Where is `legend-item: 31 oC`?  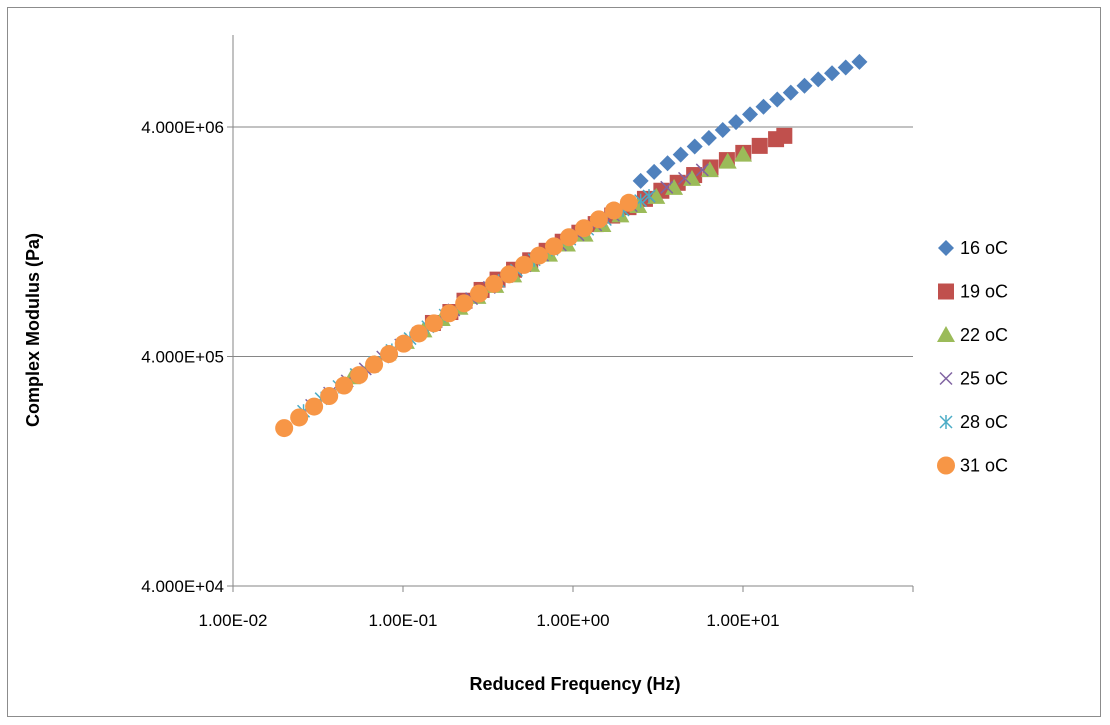 legend-item: 31 oC is located at coordinates (972, 466).